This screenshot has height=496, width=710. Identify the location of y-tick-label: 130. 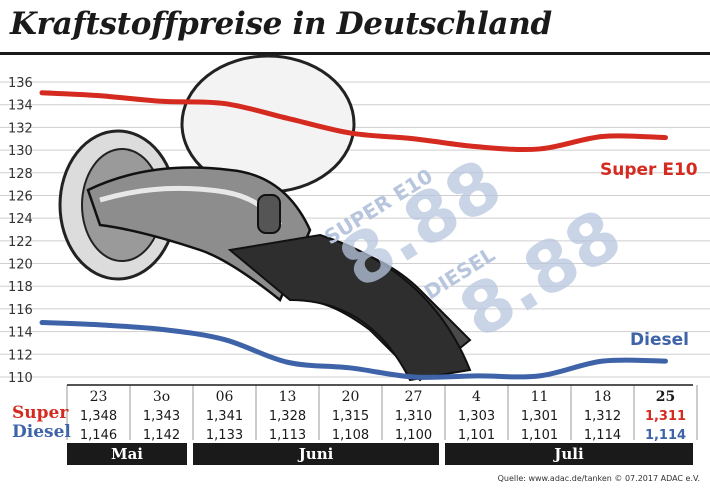
(20, 151).